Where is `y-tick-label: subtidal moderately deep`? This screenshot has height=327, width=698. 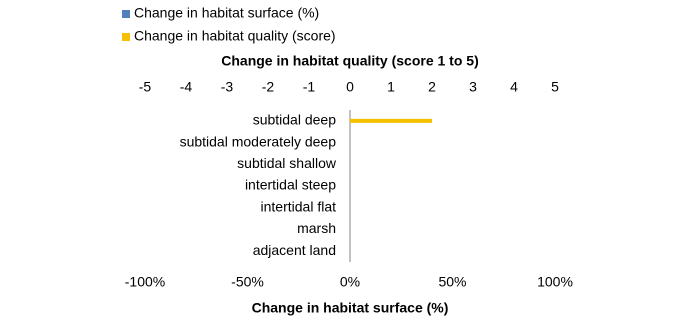
y-tick-label: subtidal moderately deep is located at coordinates (258, 141).